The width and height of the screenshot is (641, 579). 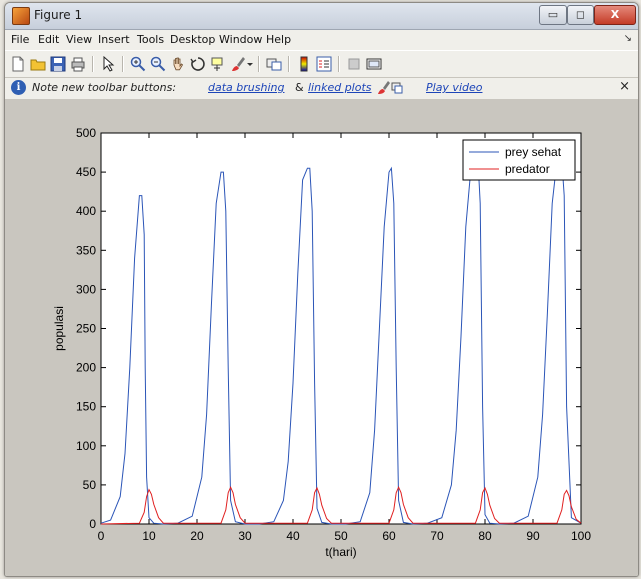 I want to click on y-tick-label: 350, so click(x=86, y=250).